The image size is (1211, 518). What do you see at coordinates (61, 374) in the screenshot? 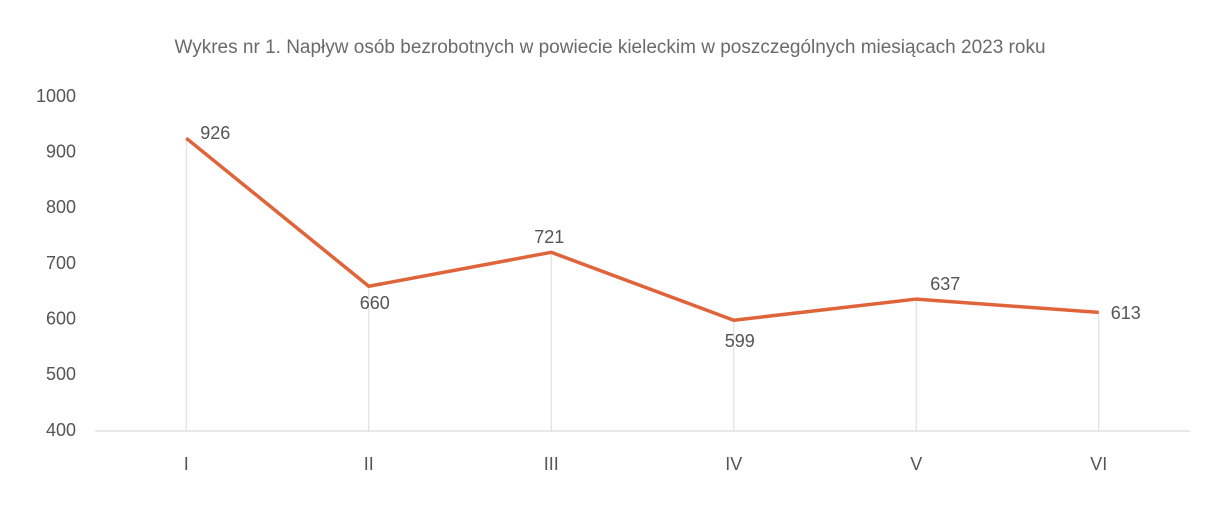
I see `y-tick-label: 500` at bounding box center [61, 374].